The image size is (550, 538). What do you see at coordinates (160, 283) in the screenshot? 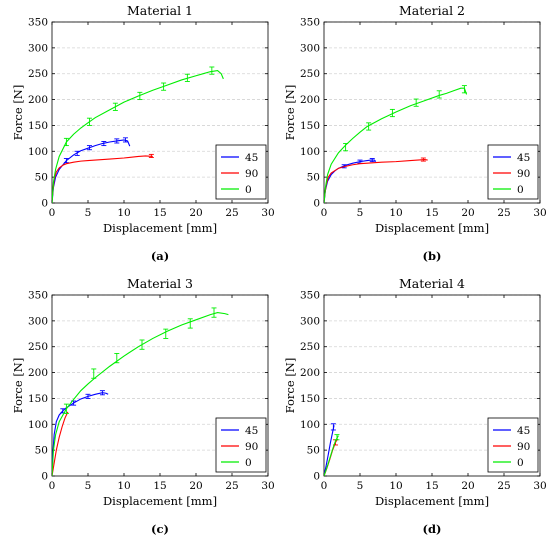
I see `chart-title: Material 3` at bounding box center [160, 283].